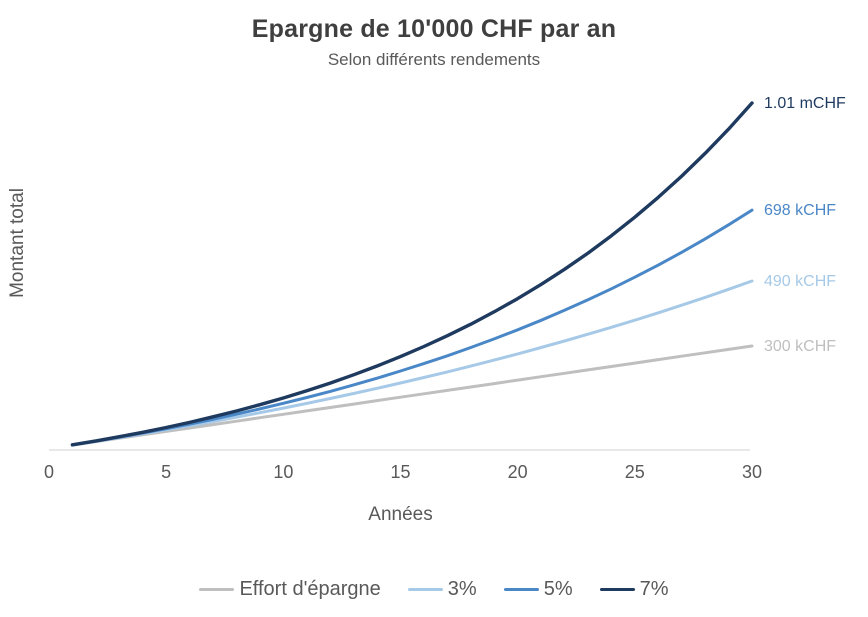  What do you see at coordinates (634, 472) in the screenshot?
I see `x-tick-label: 25` at bounding box center [634, 472].